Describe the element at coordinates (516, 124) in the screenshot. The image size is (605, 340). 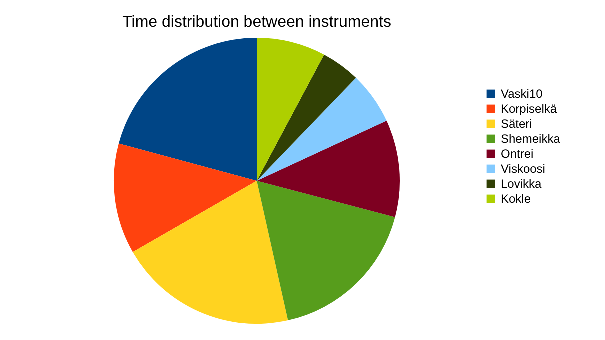
I see `legend-label: Säteri` at that location.